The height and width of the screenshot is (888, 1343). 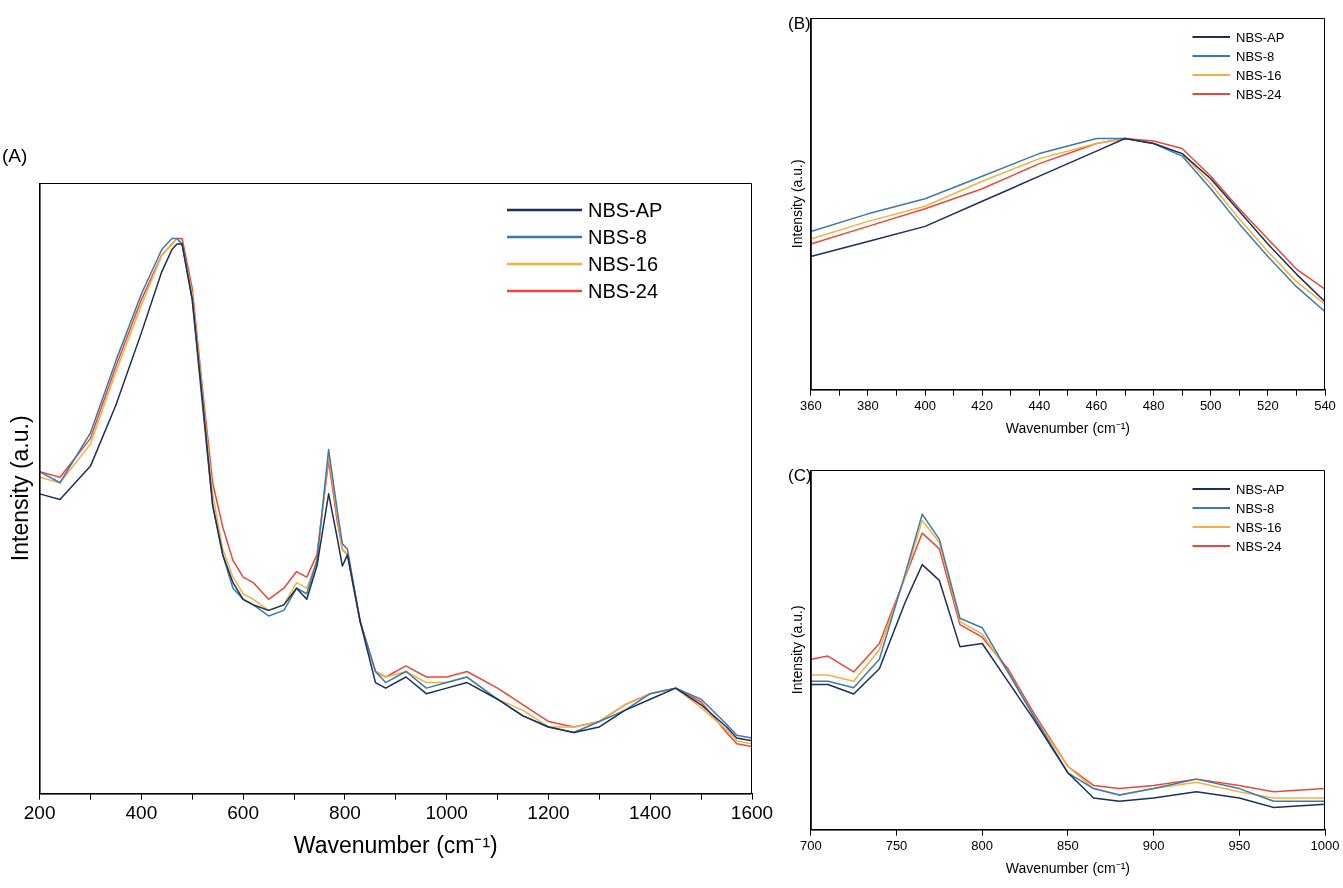 What do you see at coordinates (1325, 405) in the screenshot?
I see `x-tick-label: 540` at bounding box center [1325, 405].